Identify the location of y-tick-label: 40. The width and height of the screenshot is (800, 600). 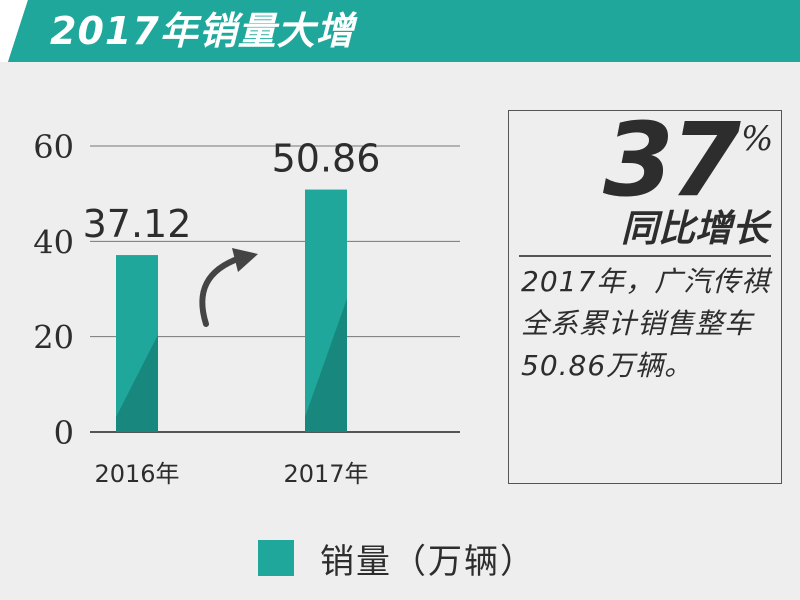
(53, 242).